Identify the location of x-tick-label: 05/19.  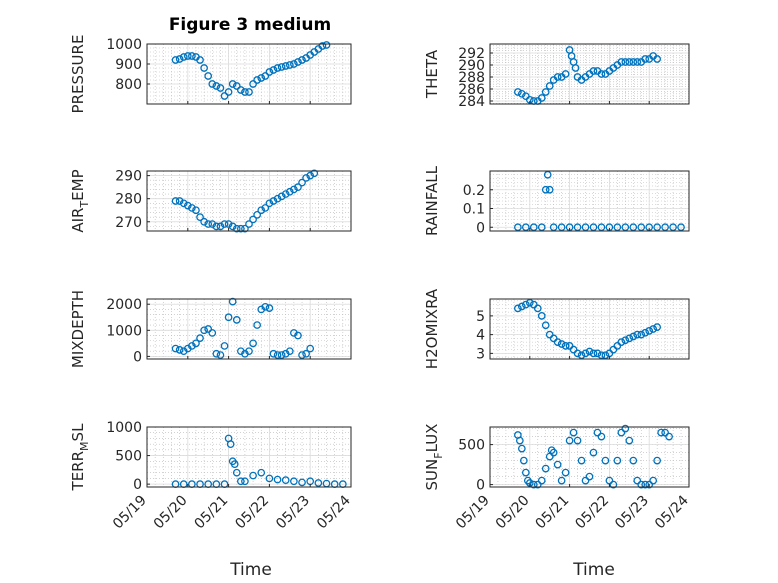
(130, 513).